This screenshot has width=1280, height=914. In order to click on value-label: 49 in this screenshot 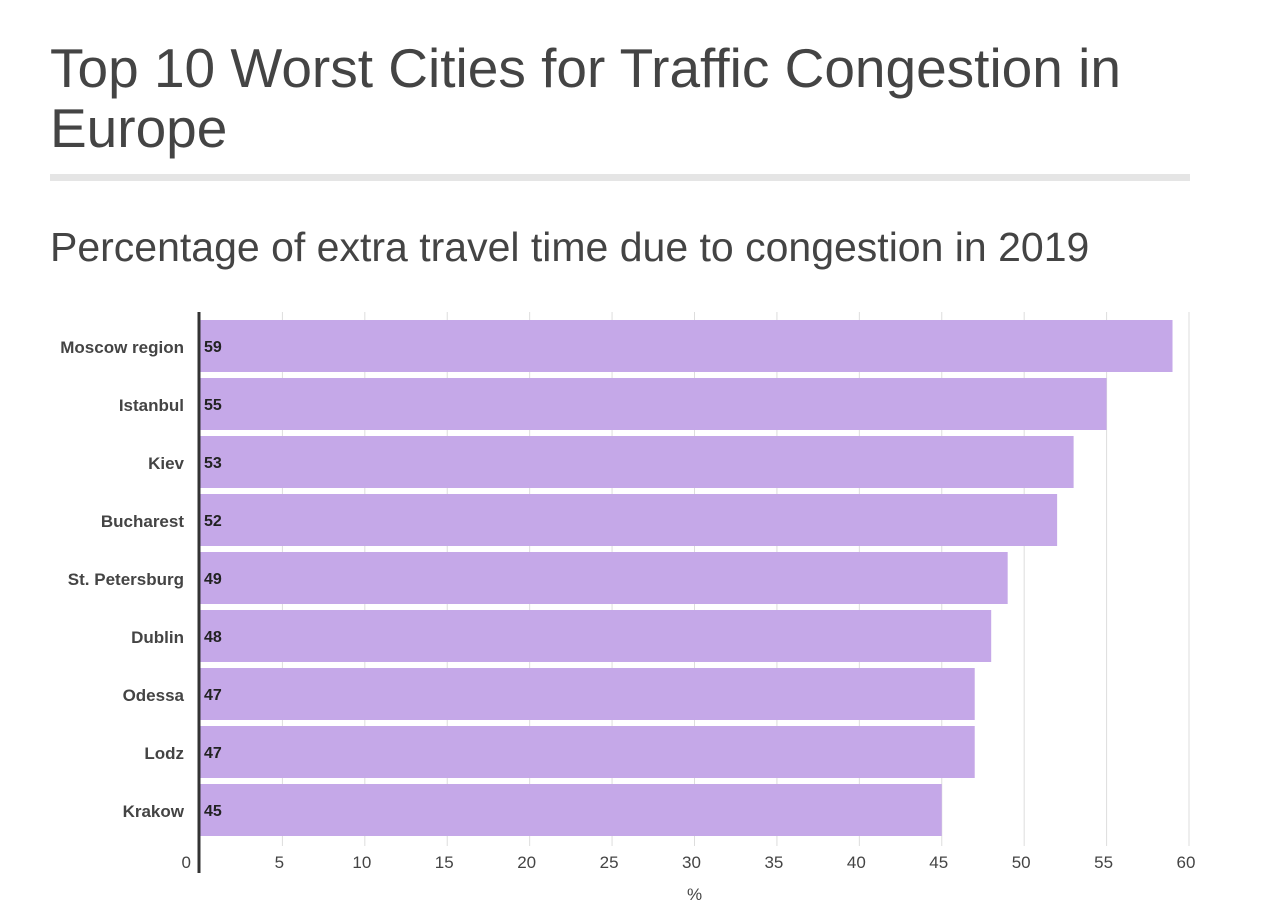, I will do `click(213, 579)`.